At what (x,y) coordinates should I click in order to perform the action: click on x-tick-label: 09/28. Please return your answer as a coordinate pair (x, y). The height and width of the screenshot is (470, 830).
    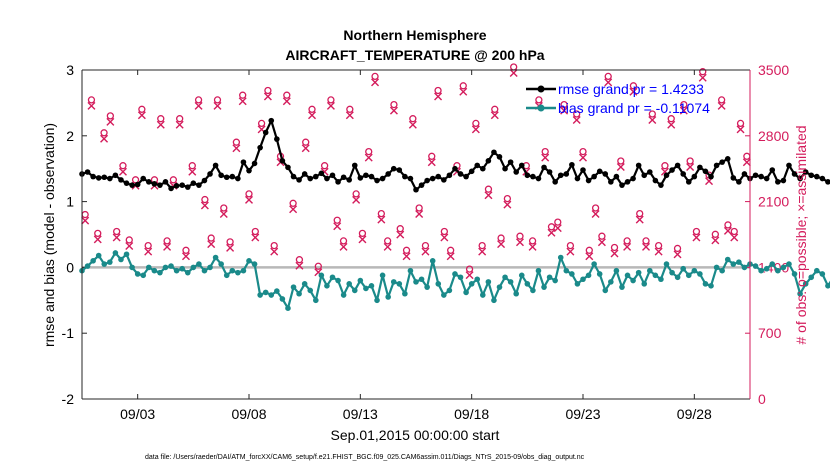
    Looking at the image, I should click on (694, 414).